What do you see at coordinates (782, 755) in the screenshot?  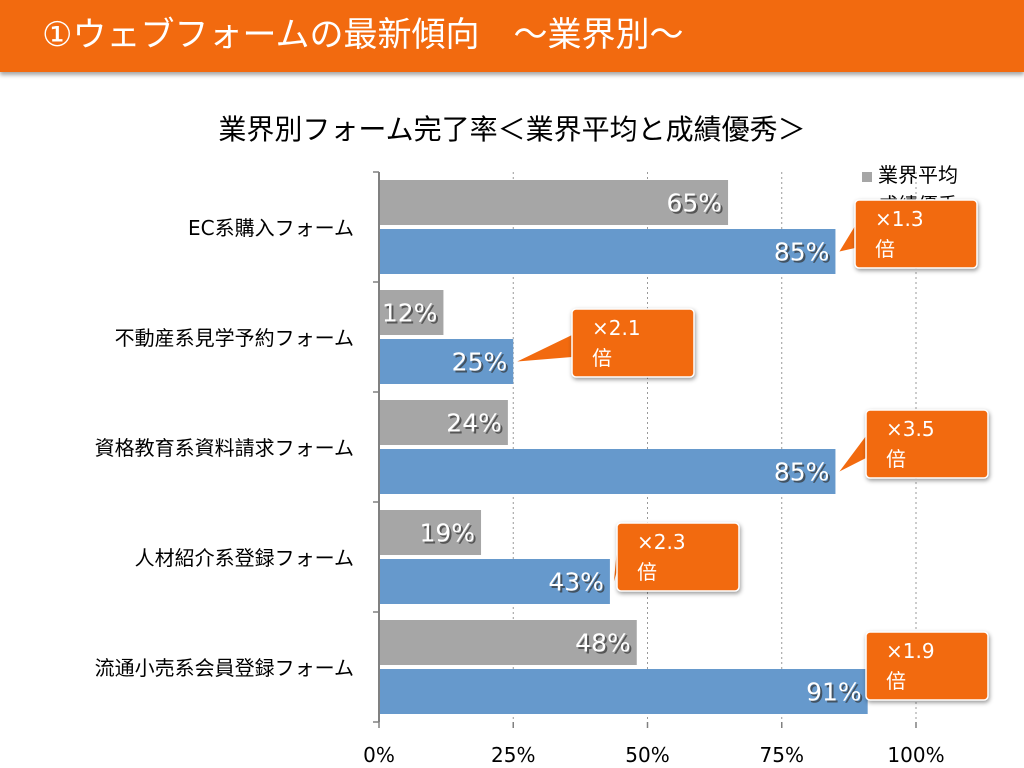 I see `x-tick-label: 75%` at bounding box center [782, 755].